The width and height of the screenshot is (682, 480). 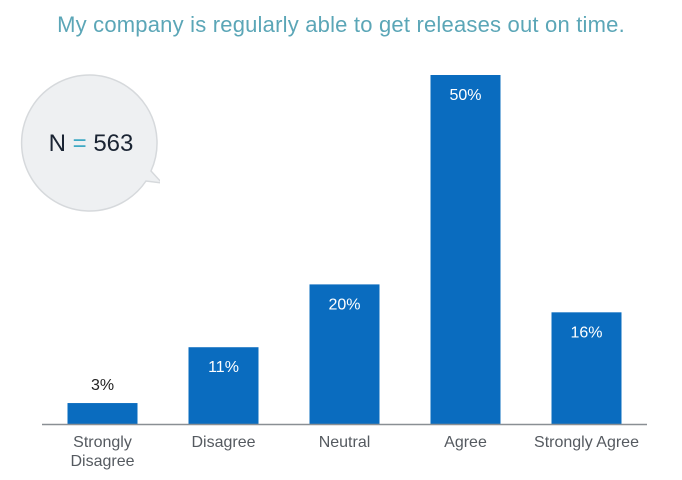 I want to click on bubble-shape, so click(x=90, y=143).